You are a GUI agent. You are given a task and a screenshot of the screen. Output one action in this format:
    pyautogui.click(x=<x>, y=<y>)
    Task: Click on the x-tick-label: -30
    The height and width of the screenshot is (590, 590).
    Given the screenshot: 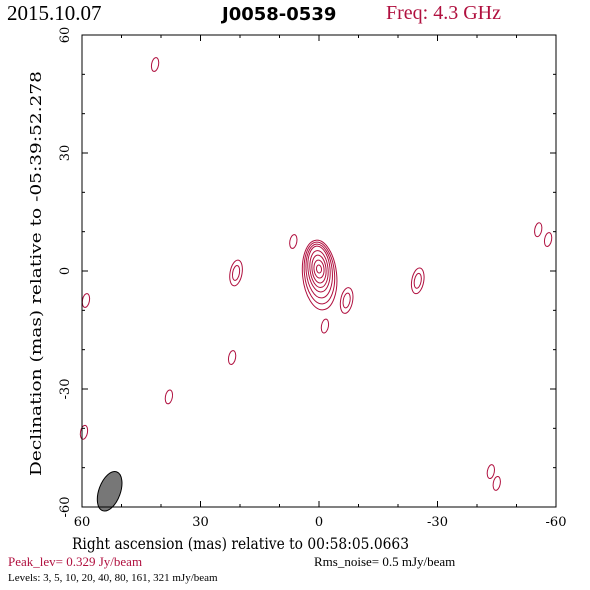 What is the action you would take?
    pyautogui.click(x=437, y=522)
    